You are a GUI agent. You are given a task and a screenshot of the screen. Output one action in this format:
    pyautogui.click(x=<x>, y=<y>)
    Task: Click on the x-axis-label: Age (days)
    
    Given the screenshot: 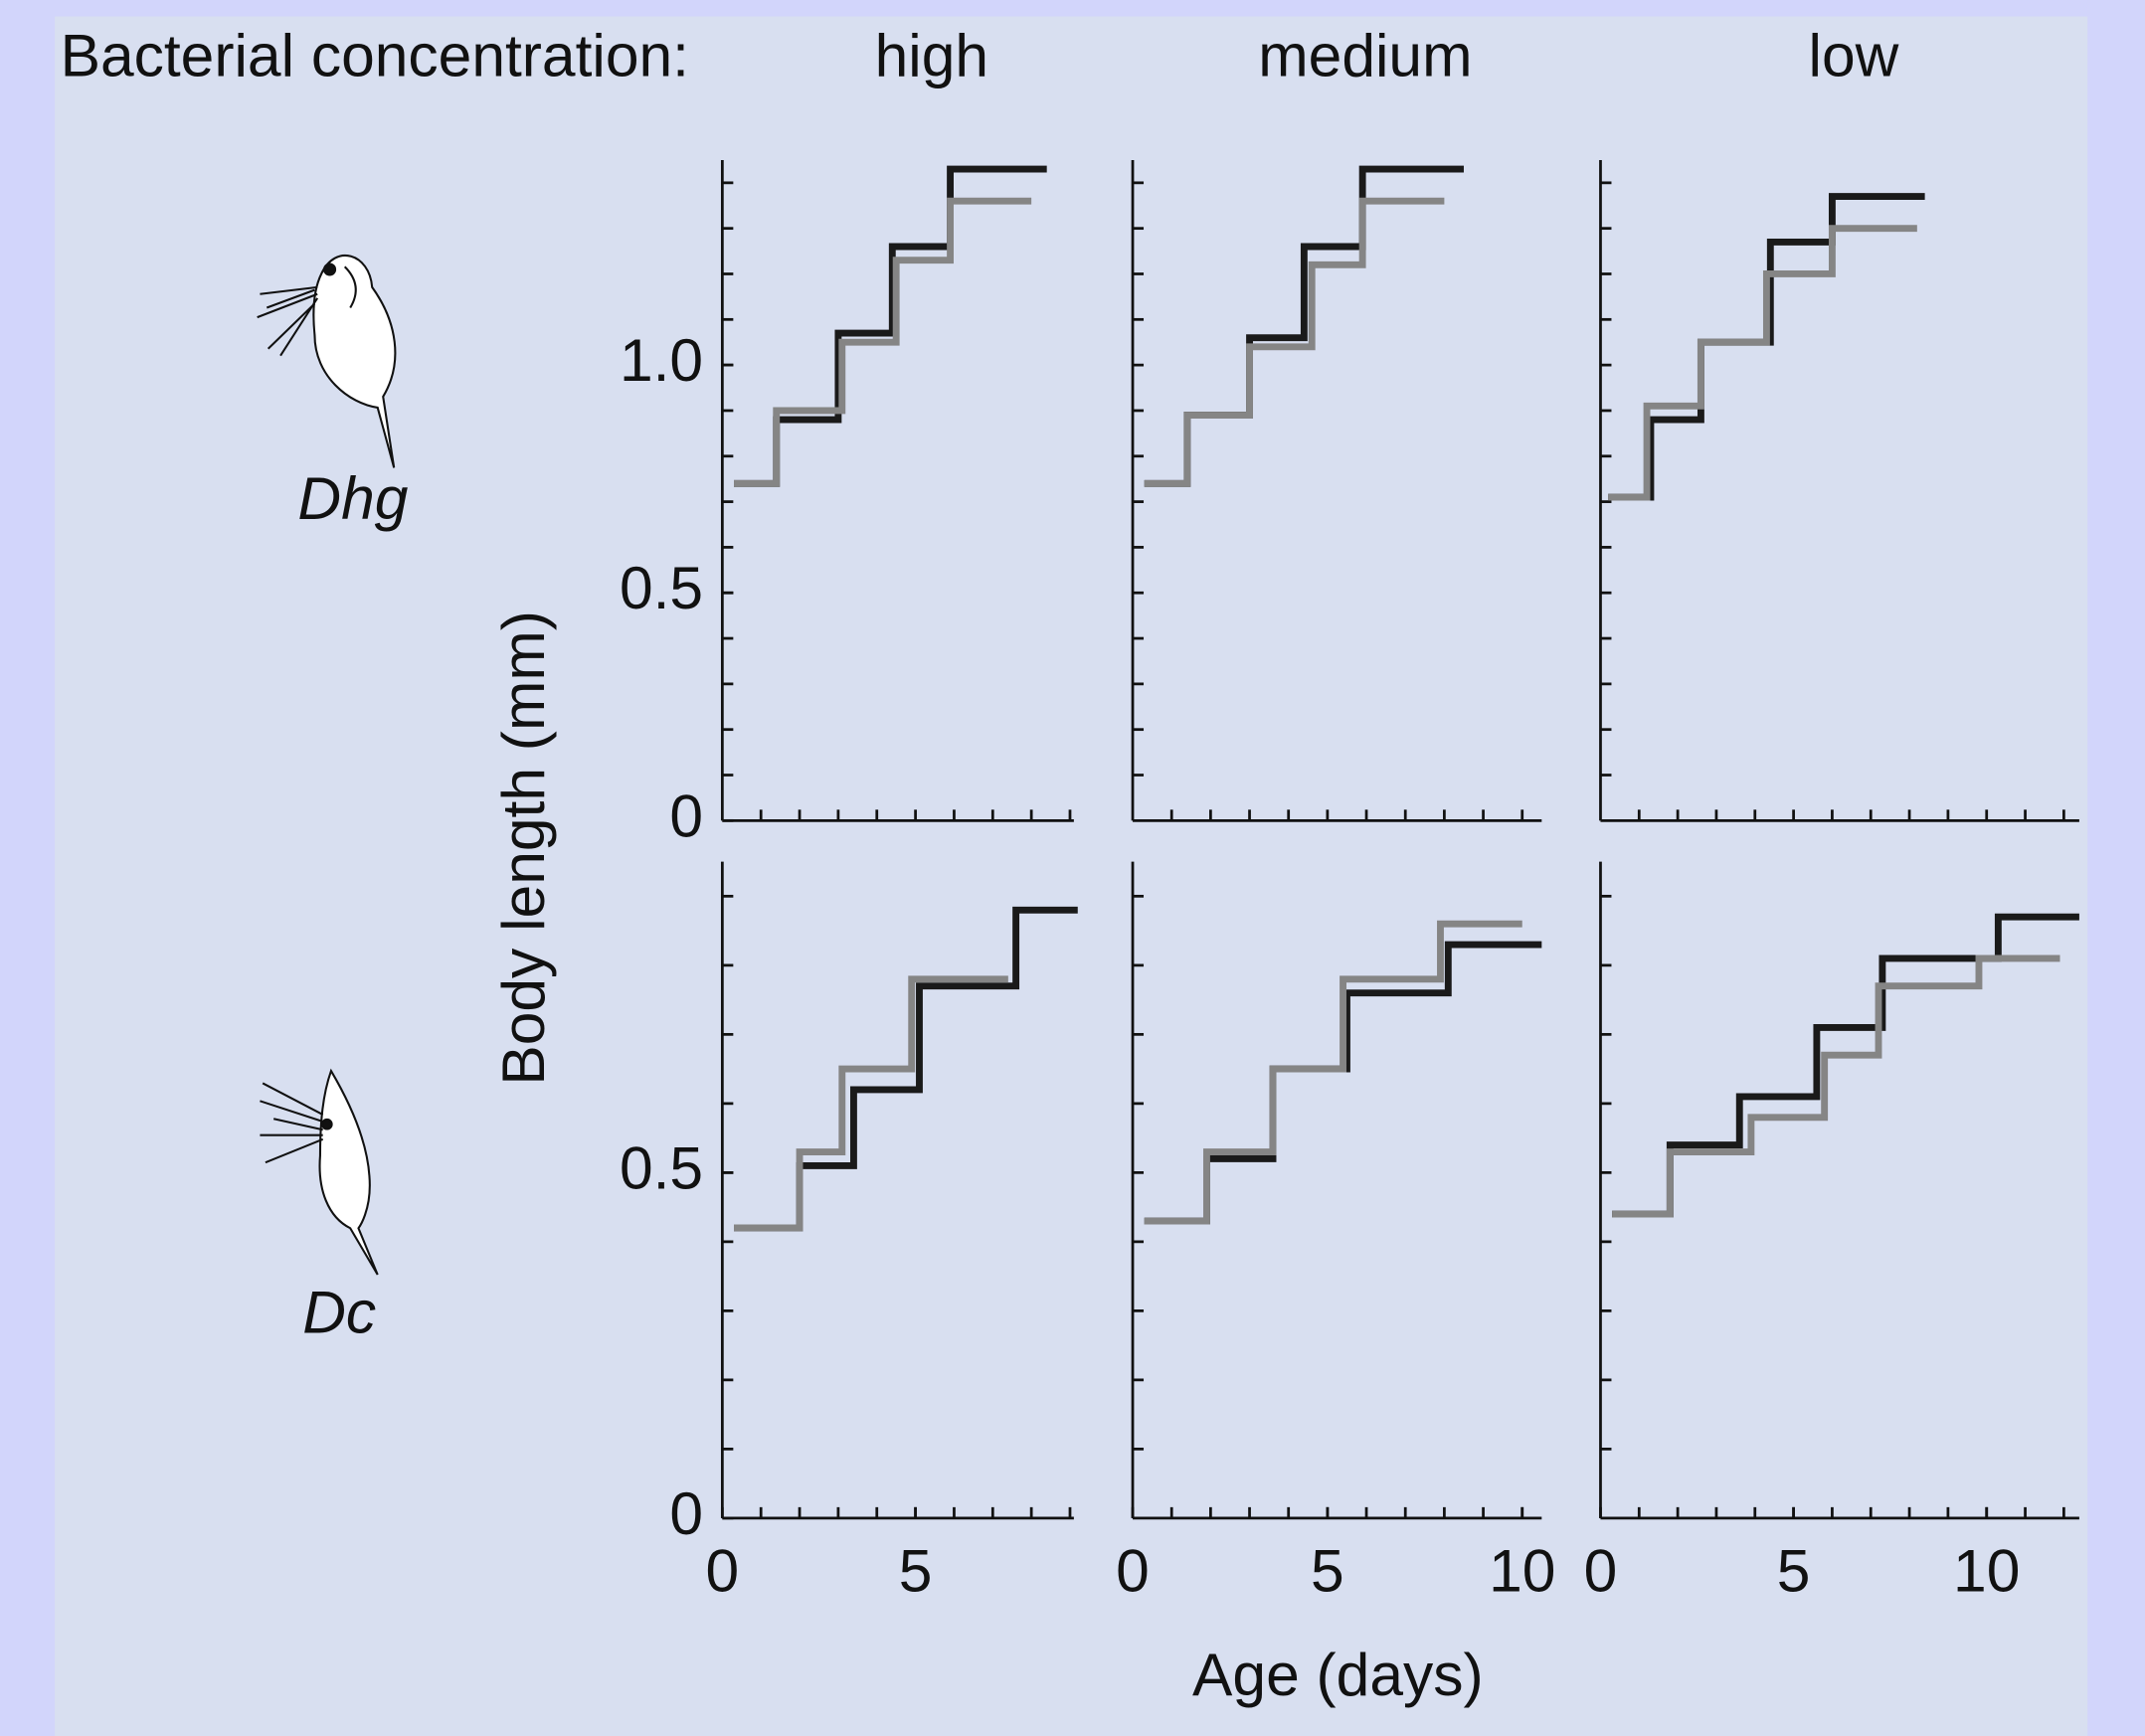 What is the action you would take?
    pyautogui.click(x=1338, y=1674)
    